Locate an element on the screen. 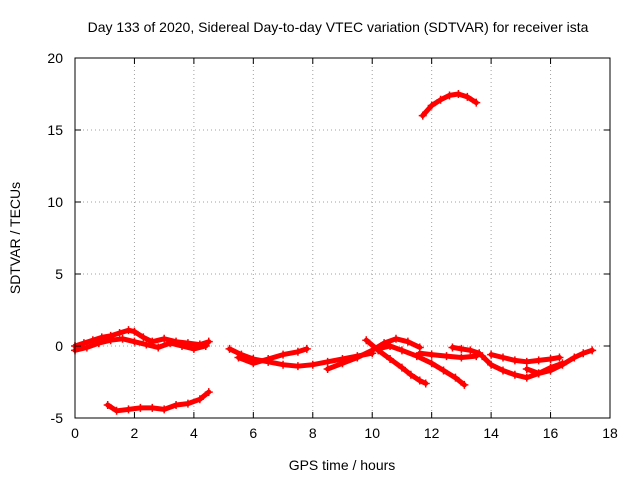 This screenshot has width=640, height=480. y-tick-label: -5 is located at coordinates (57, 418).